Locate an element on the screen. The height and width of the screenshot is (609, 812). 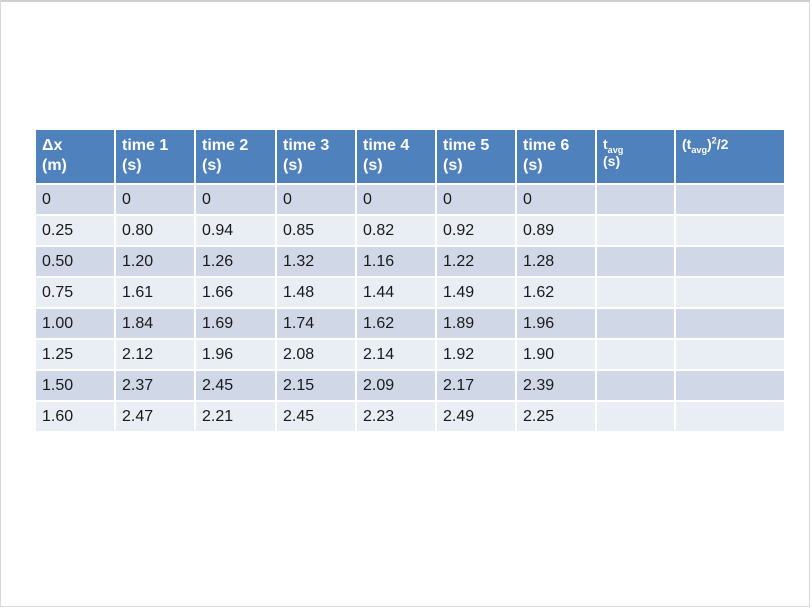
header-t-avg-sq-close: ) is located at coordinates (709, 144).